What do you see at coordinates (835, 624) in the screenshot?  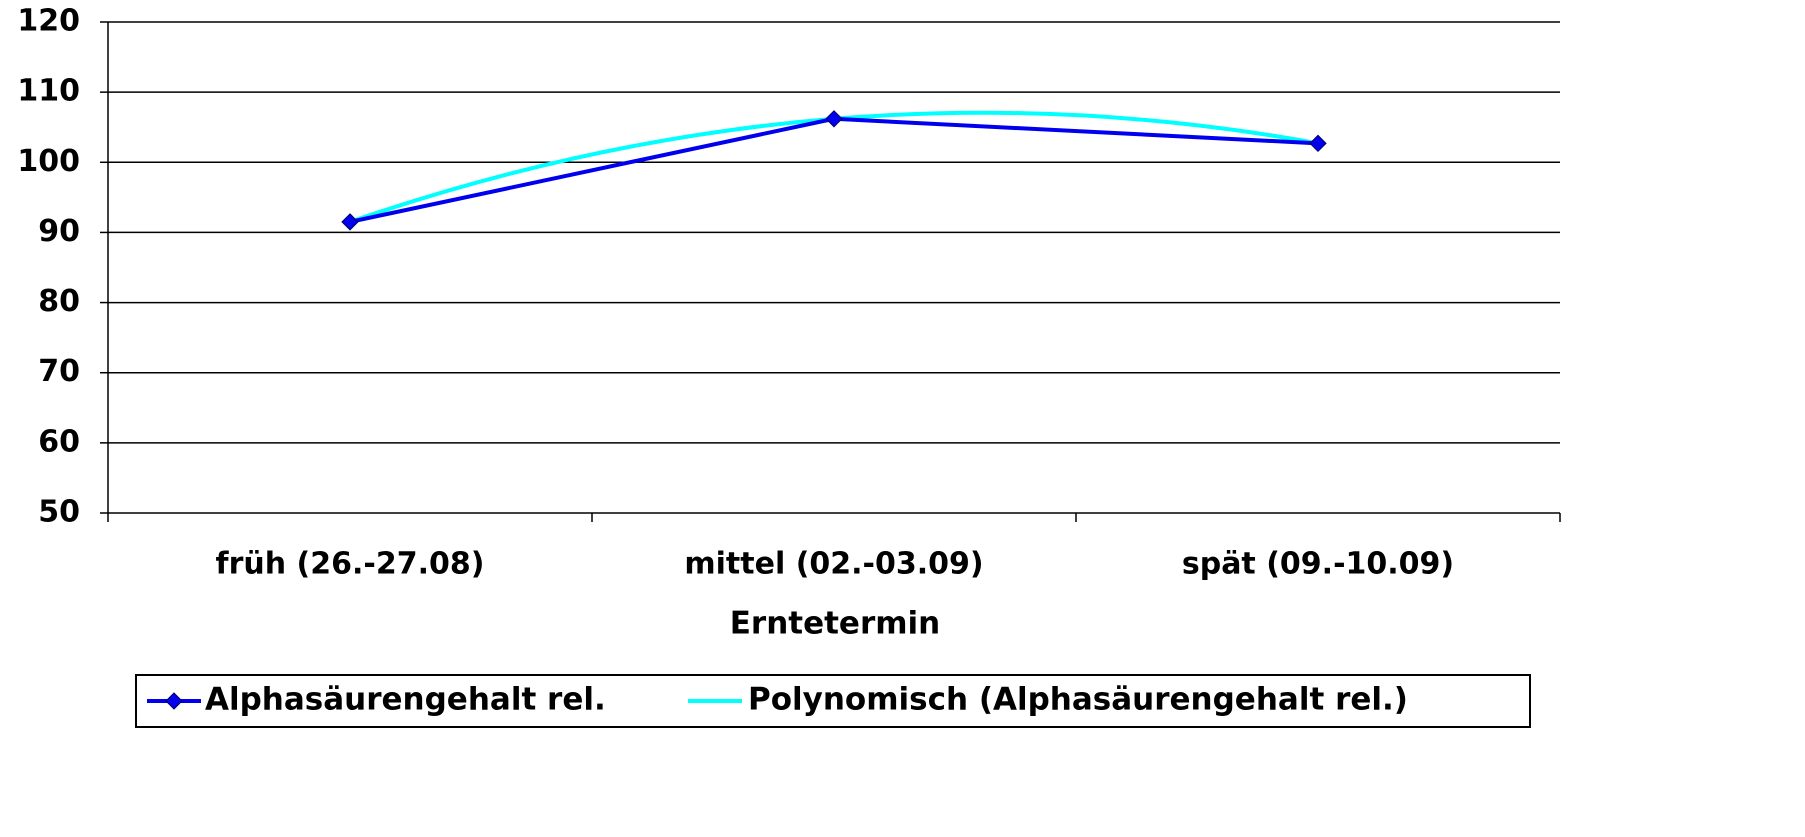 I see `x-axis-title: Erntetermin` at bounding box center [835, 624].